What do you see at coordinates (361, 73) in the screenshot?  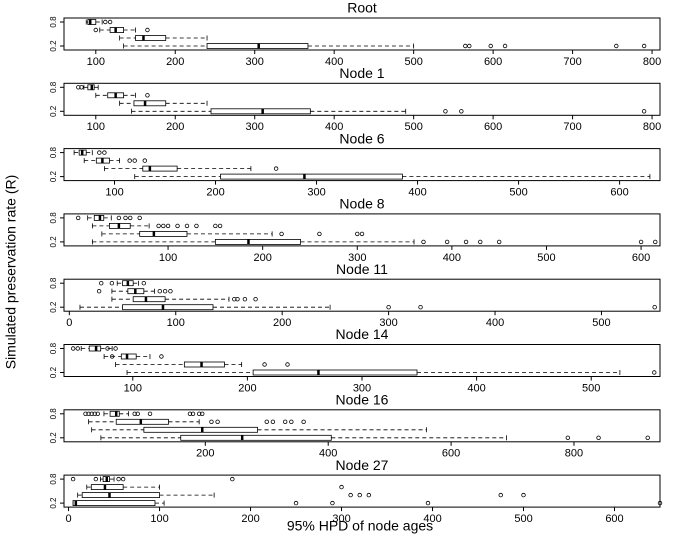 I see `panel-title: Node 1` at bounding box center [361, 73].